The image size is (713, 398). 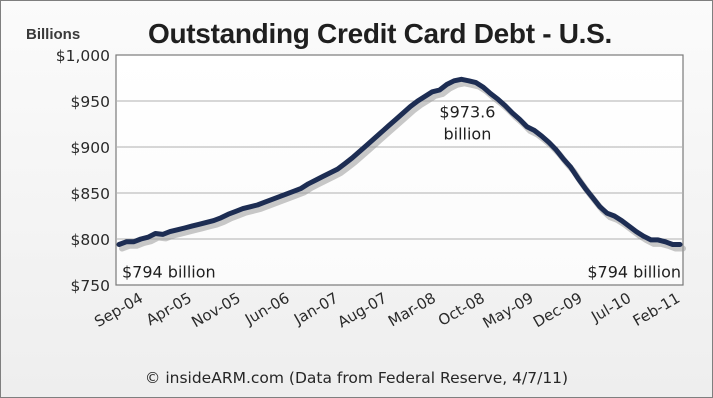 What do you see at coordinates (557, 310) in the screenshot?
I see `x-tick-label: Dec-09` at bounding box center [557, 310].